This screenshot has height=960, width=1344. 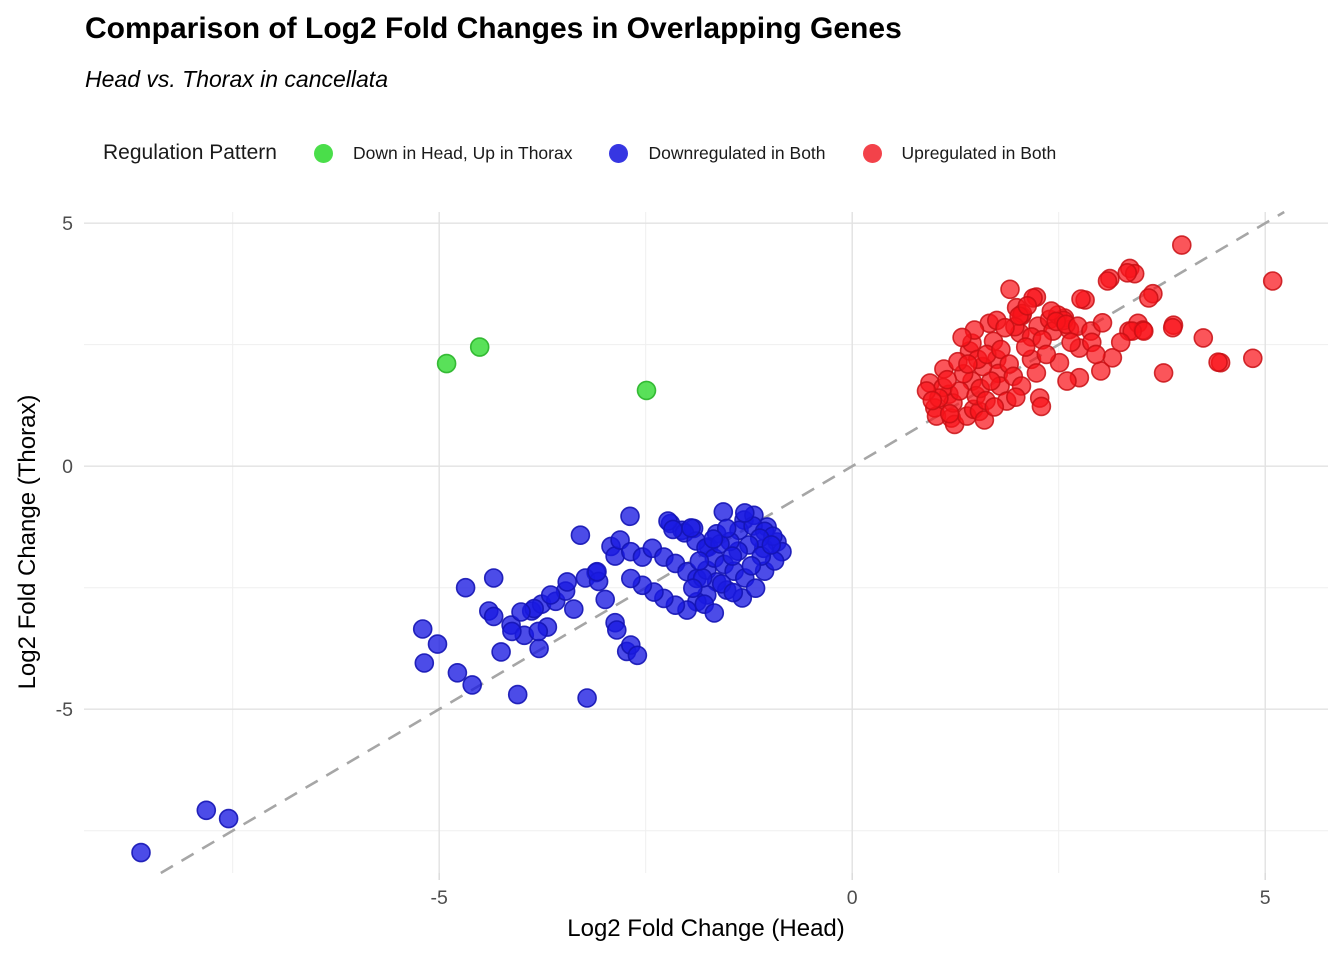 I want to click on legend-item-label: Down in Head, Up in Thorax, so click(x=462, y=152).